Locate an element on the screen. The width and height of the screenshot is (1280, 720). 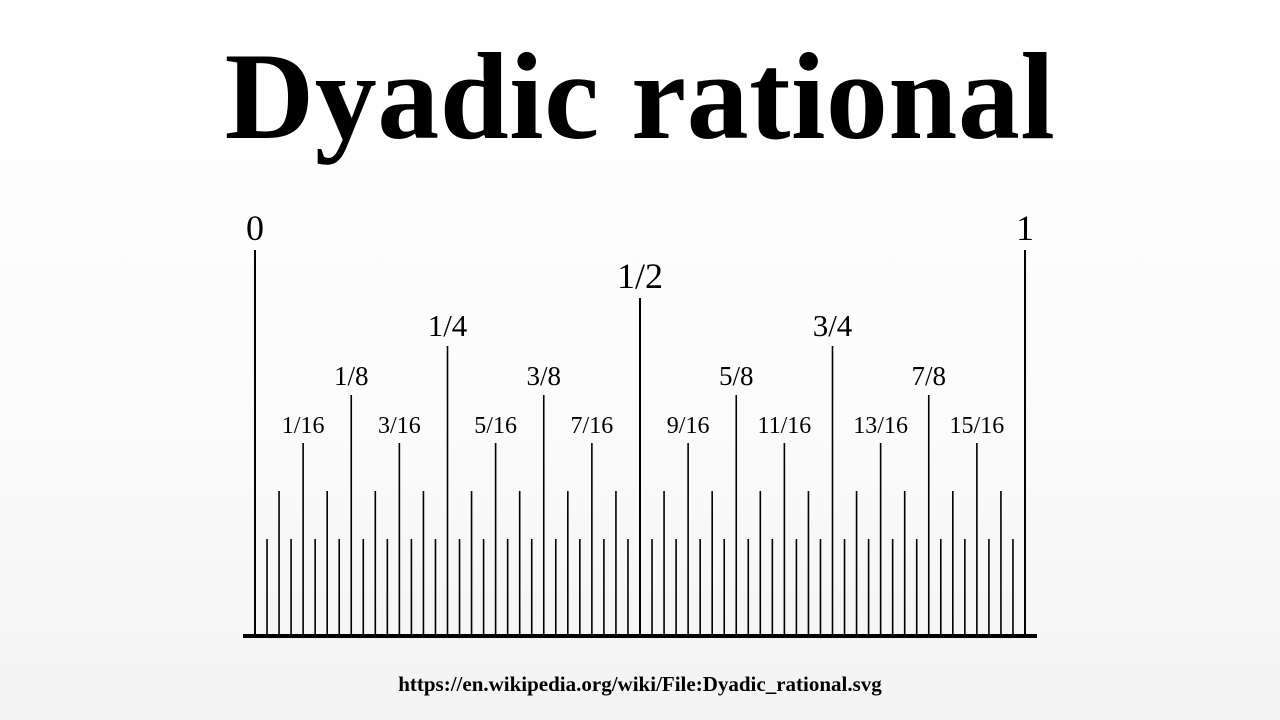
tick-label: 0 is located at coordinates (255, 228).